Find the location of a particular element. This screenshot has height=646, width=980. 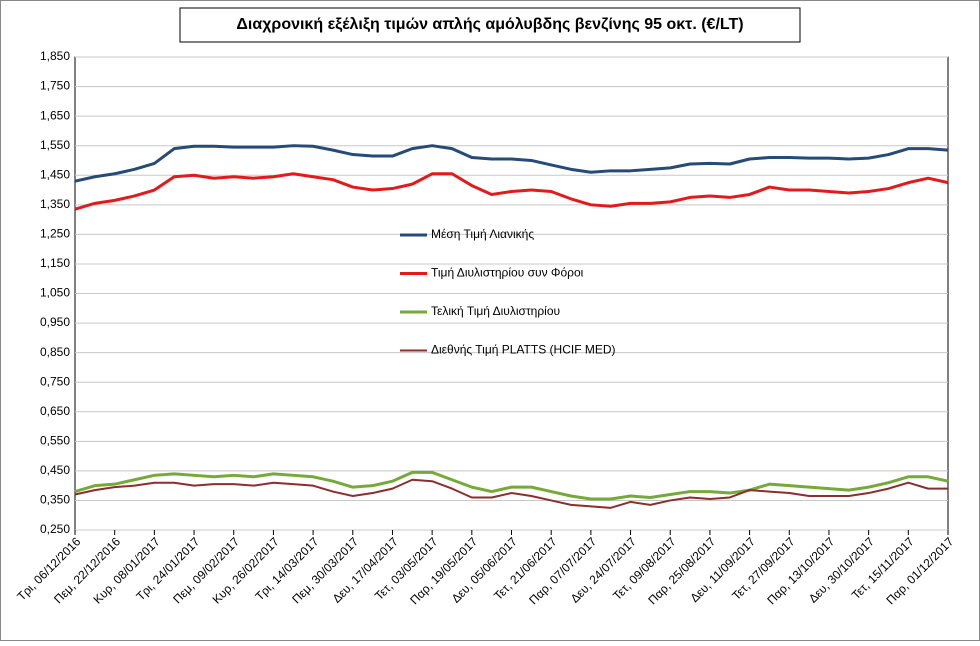

y-tick-label: 0,850 is located at coordinates (55, 352).